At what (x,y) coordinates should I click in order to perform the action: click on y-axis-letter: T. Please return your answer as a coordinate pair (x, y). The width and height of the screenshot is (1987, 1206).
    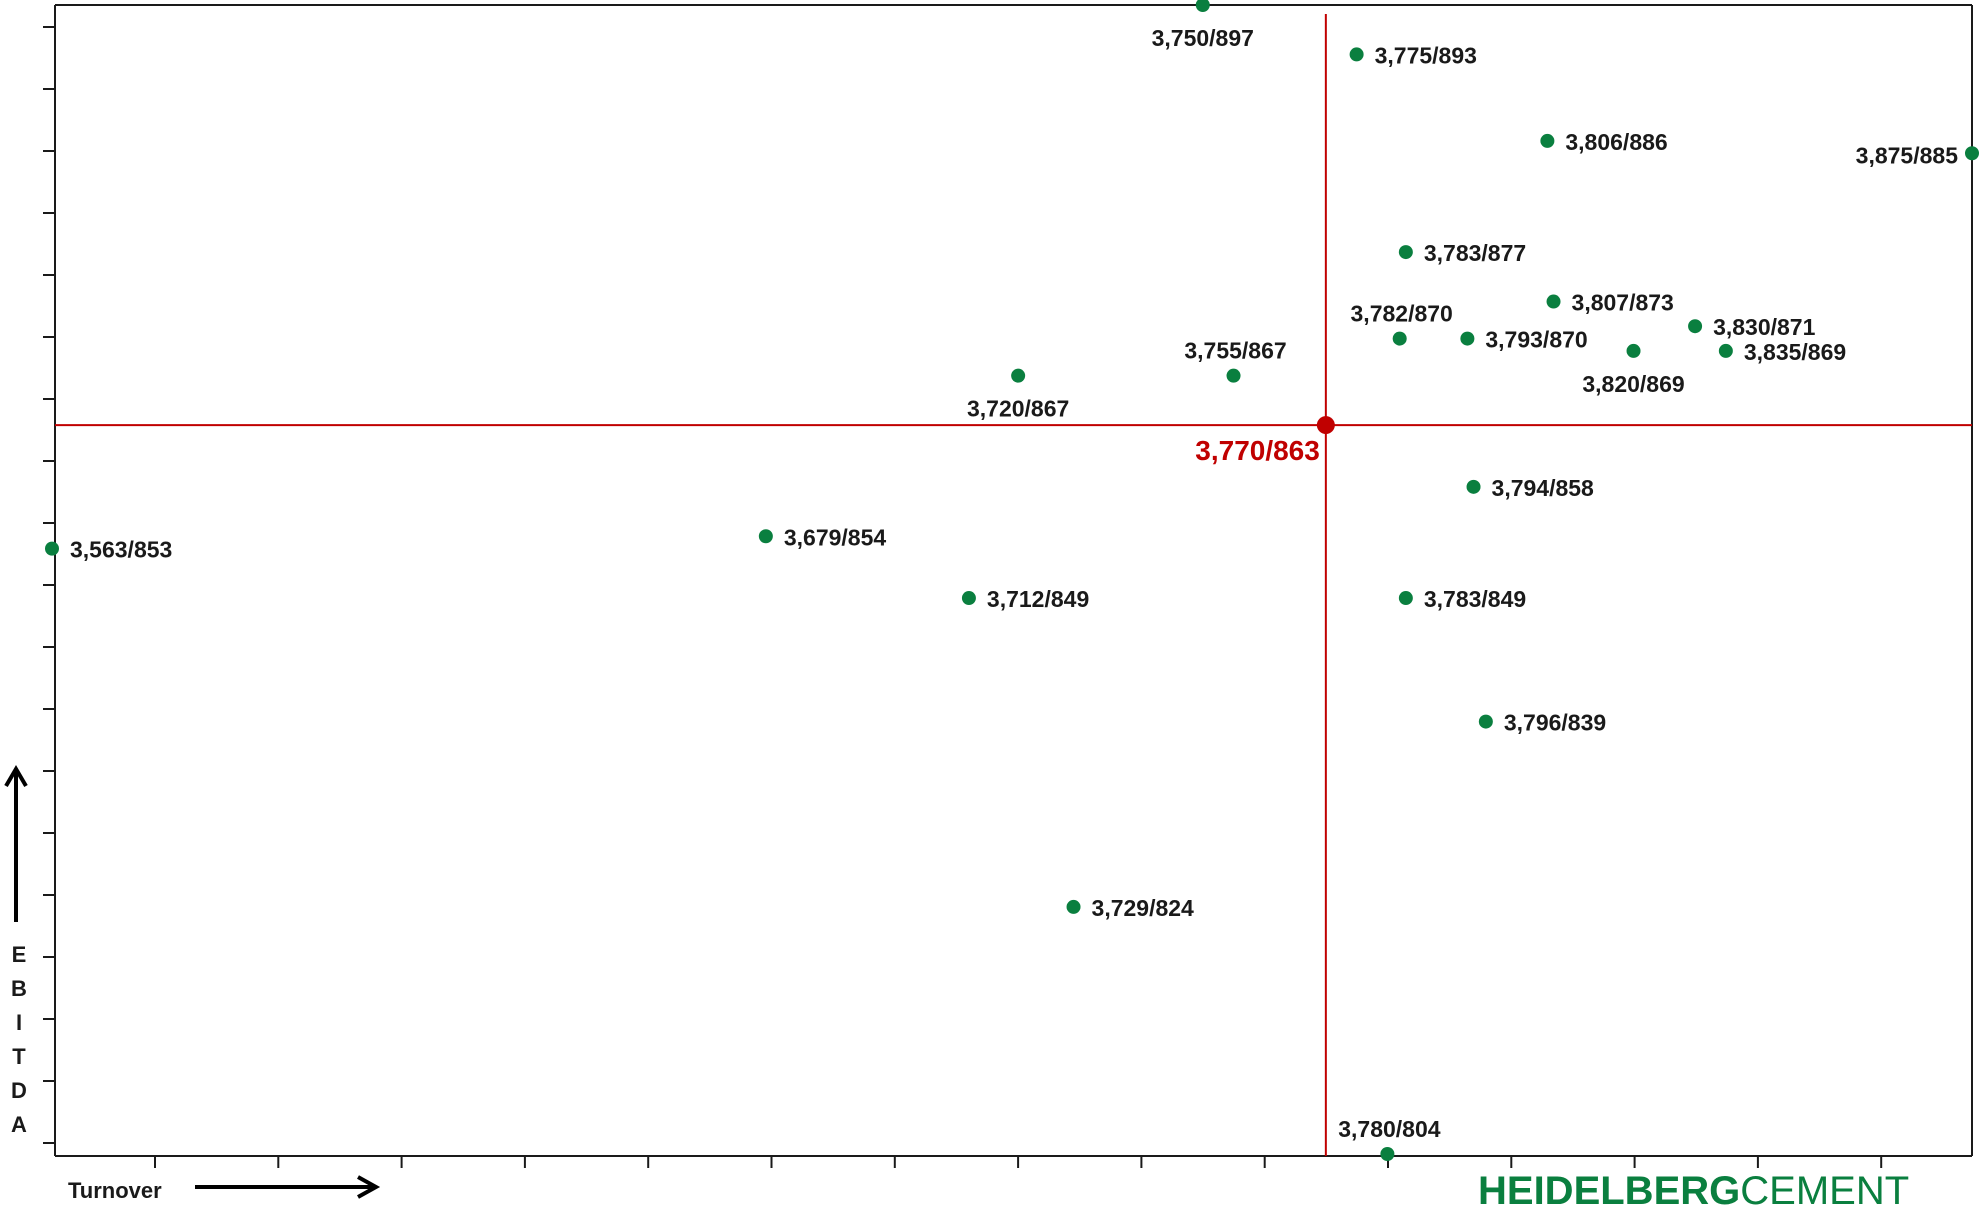
    Looking at the image, I should click on (19, 1056).